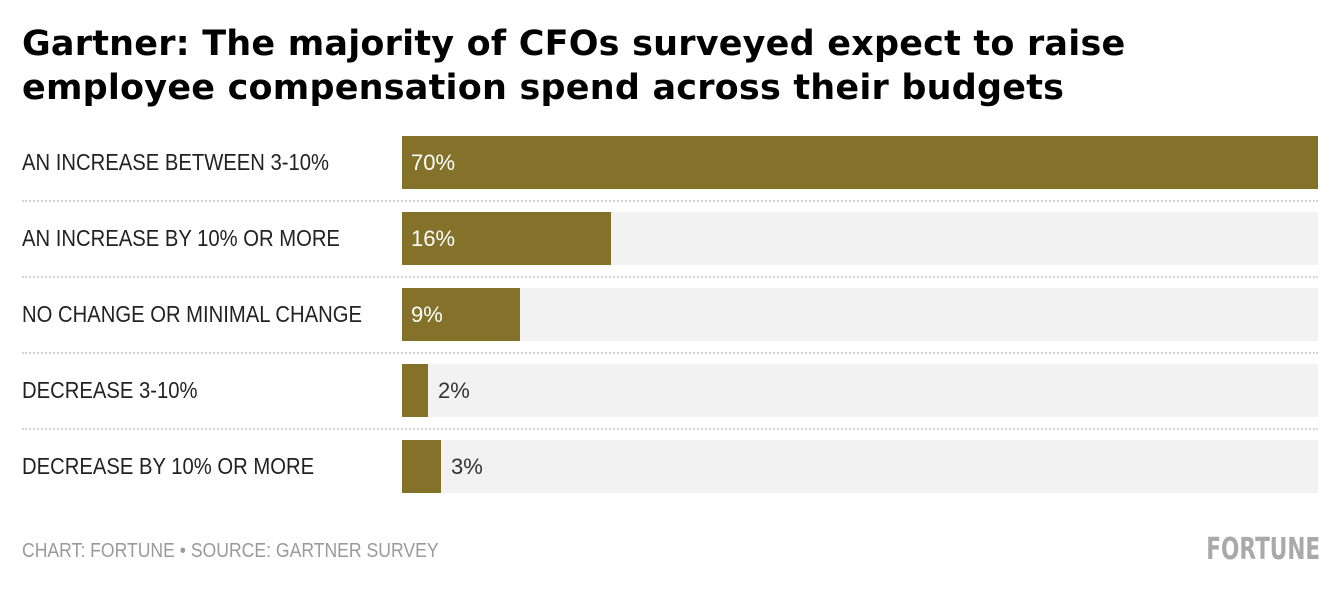 This screenshot has width=1340, height=594. I want to click on category-label: NO CHANGE OR MINIMAL CHANGE, so click(192, 314).